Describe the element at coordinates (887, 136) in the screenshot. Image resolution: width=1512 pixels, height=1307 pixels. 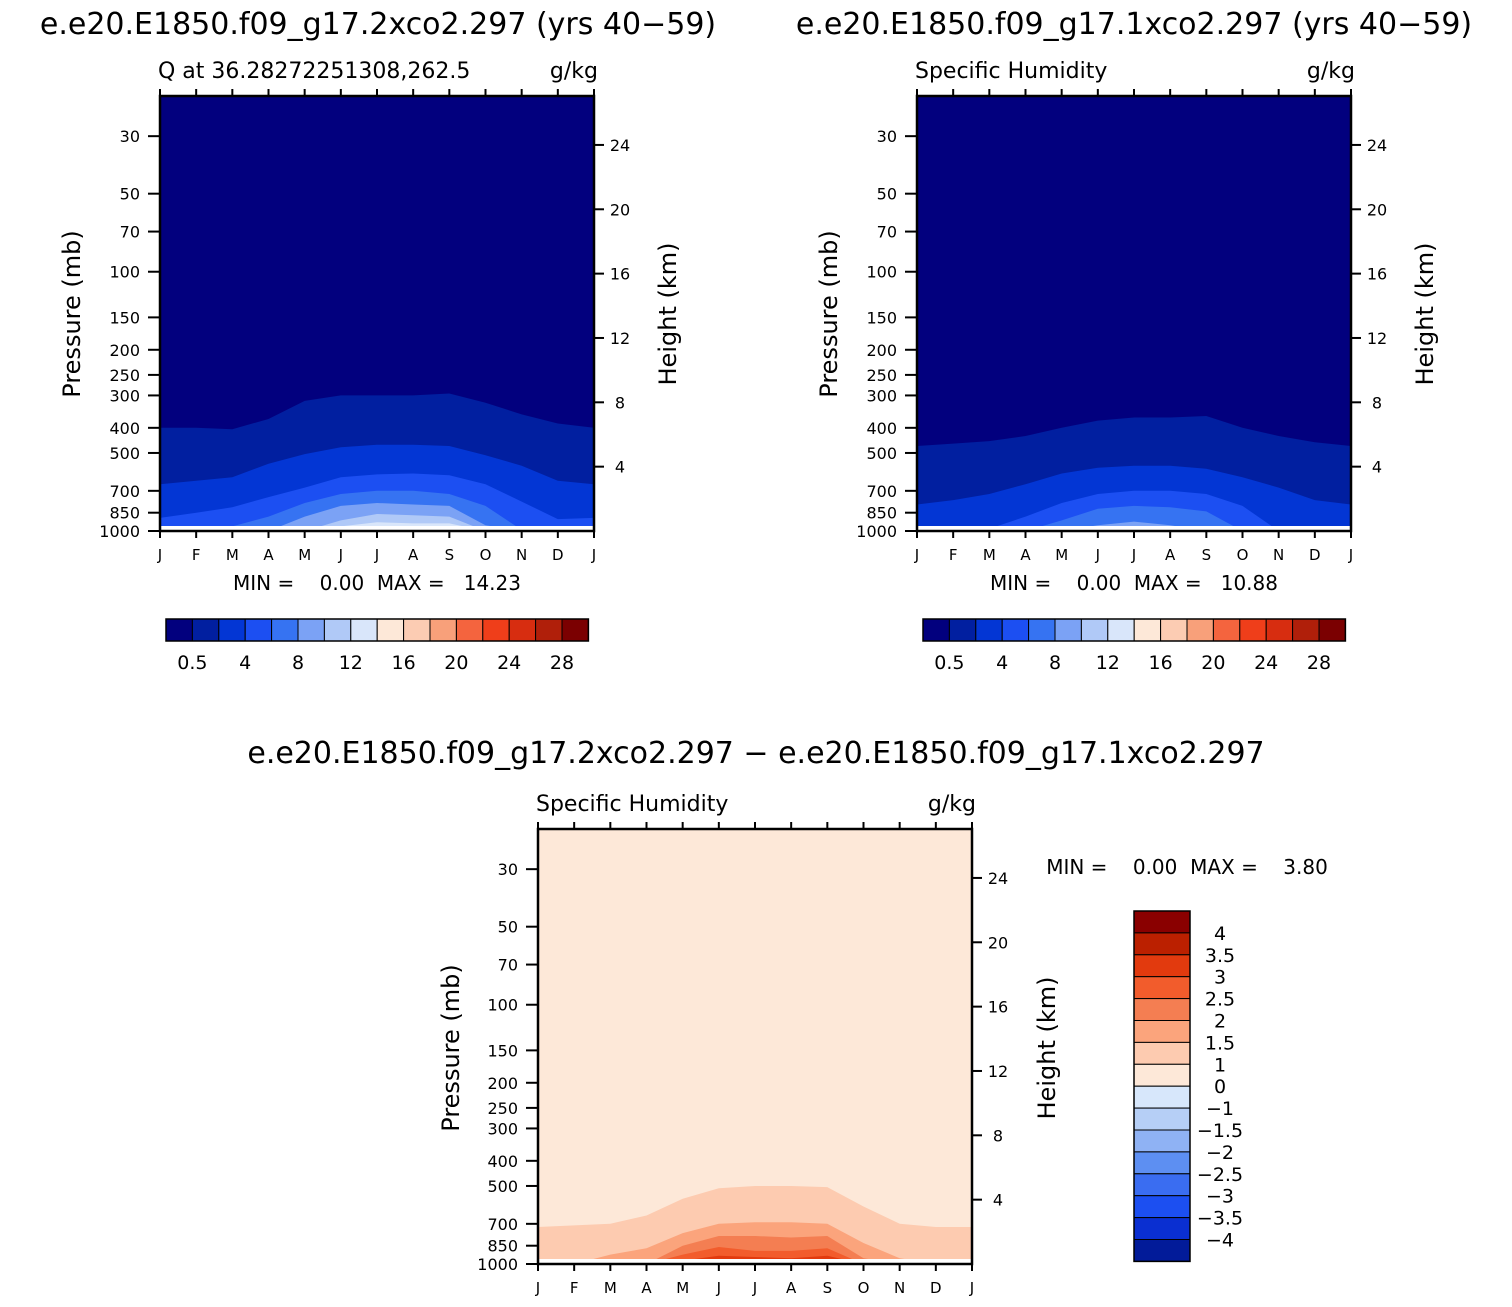
I see `right-y-tick-label: 30` at that location.